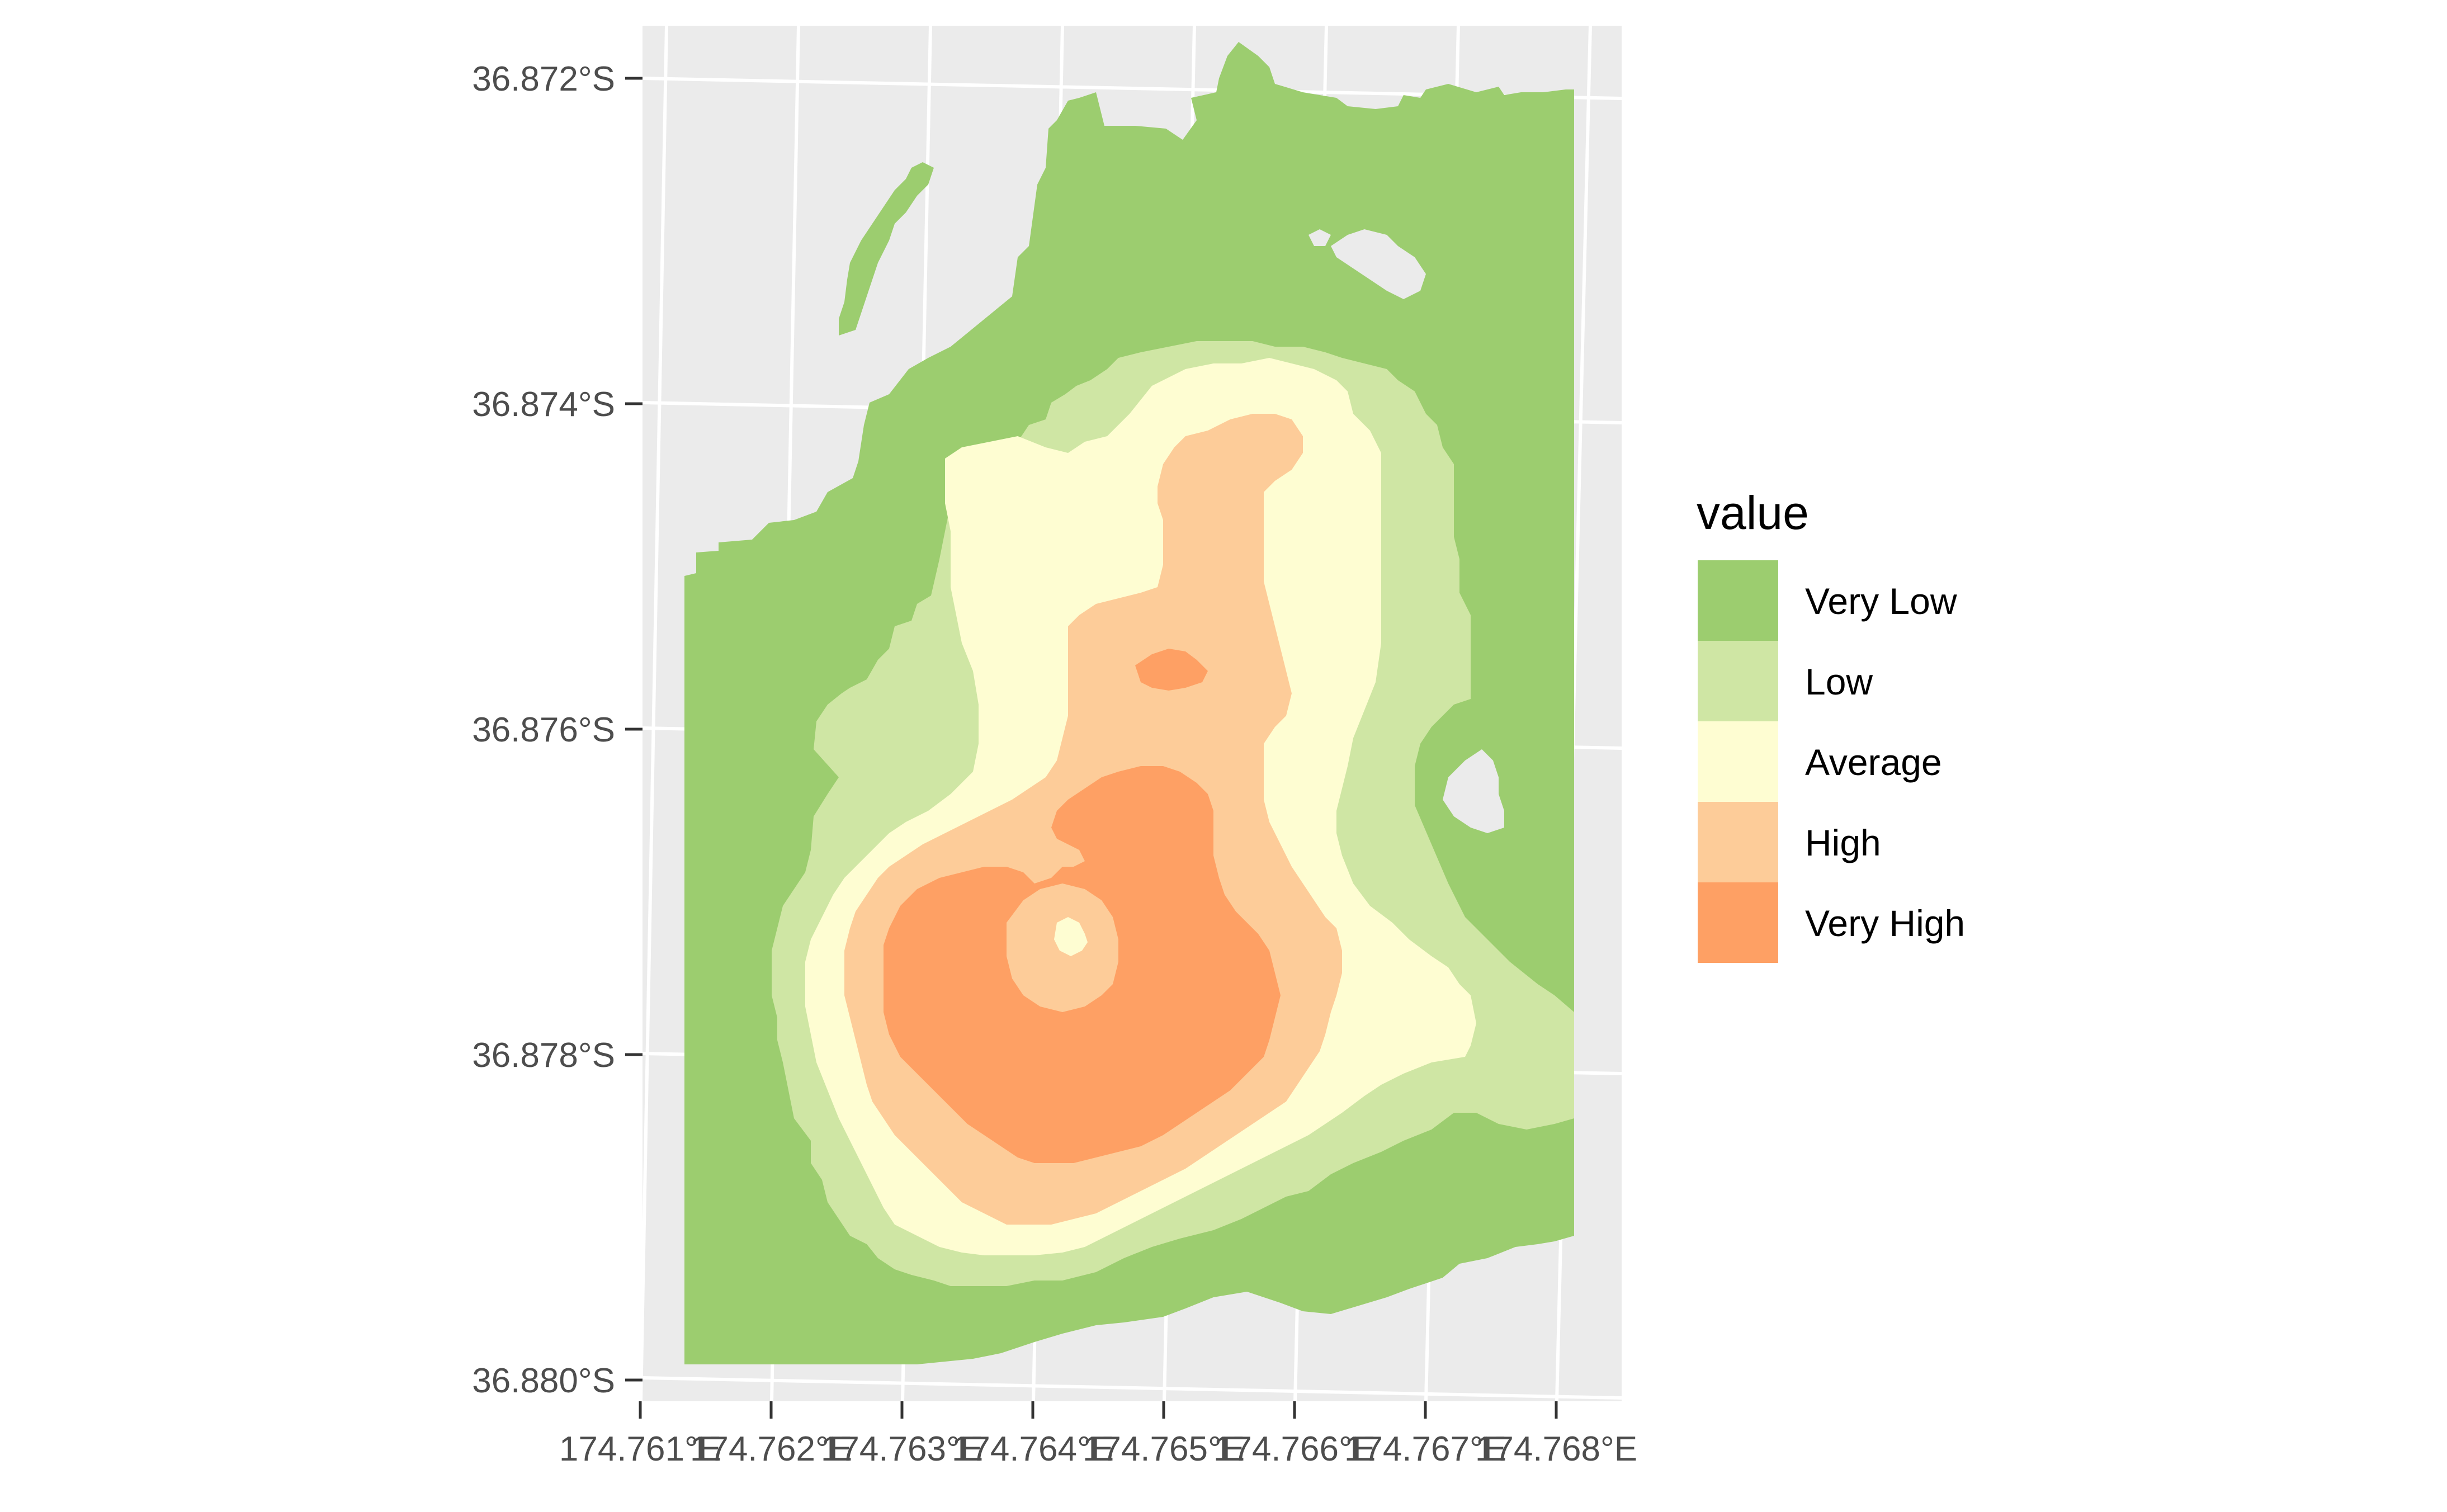 The width and height of the screenshot is (2447, 1512). What do you see at coordinates (1738, 842) in the screenshot?
I see `legend-swatch-high` at bounding box center [1738, 842].